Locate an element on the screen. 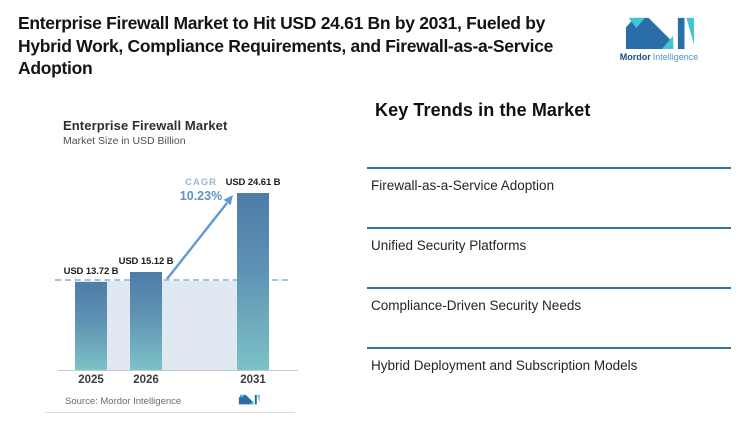  brand-logo: Mordor Intelligence is located at coordinates (659, 39).